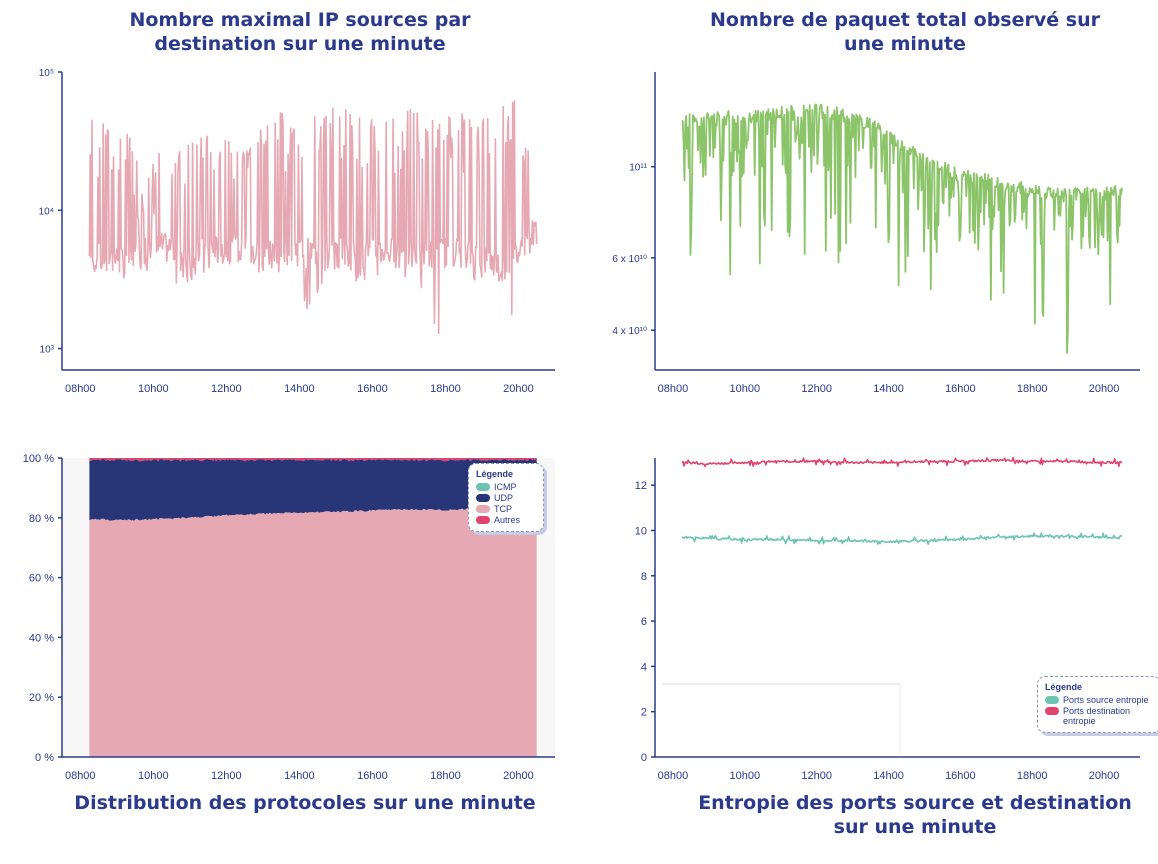  Describe the element at coordinates (629, 331) in the screenshot. I see `y-tick-label: 4 x 10¹⁰` at that location.